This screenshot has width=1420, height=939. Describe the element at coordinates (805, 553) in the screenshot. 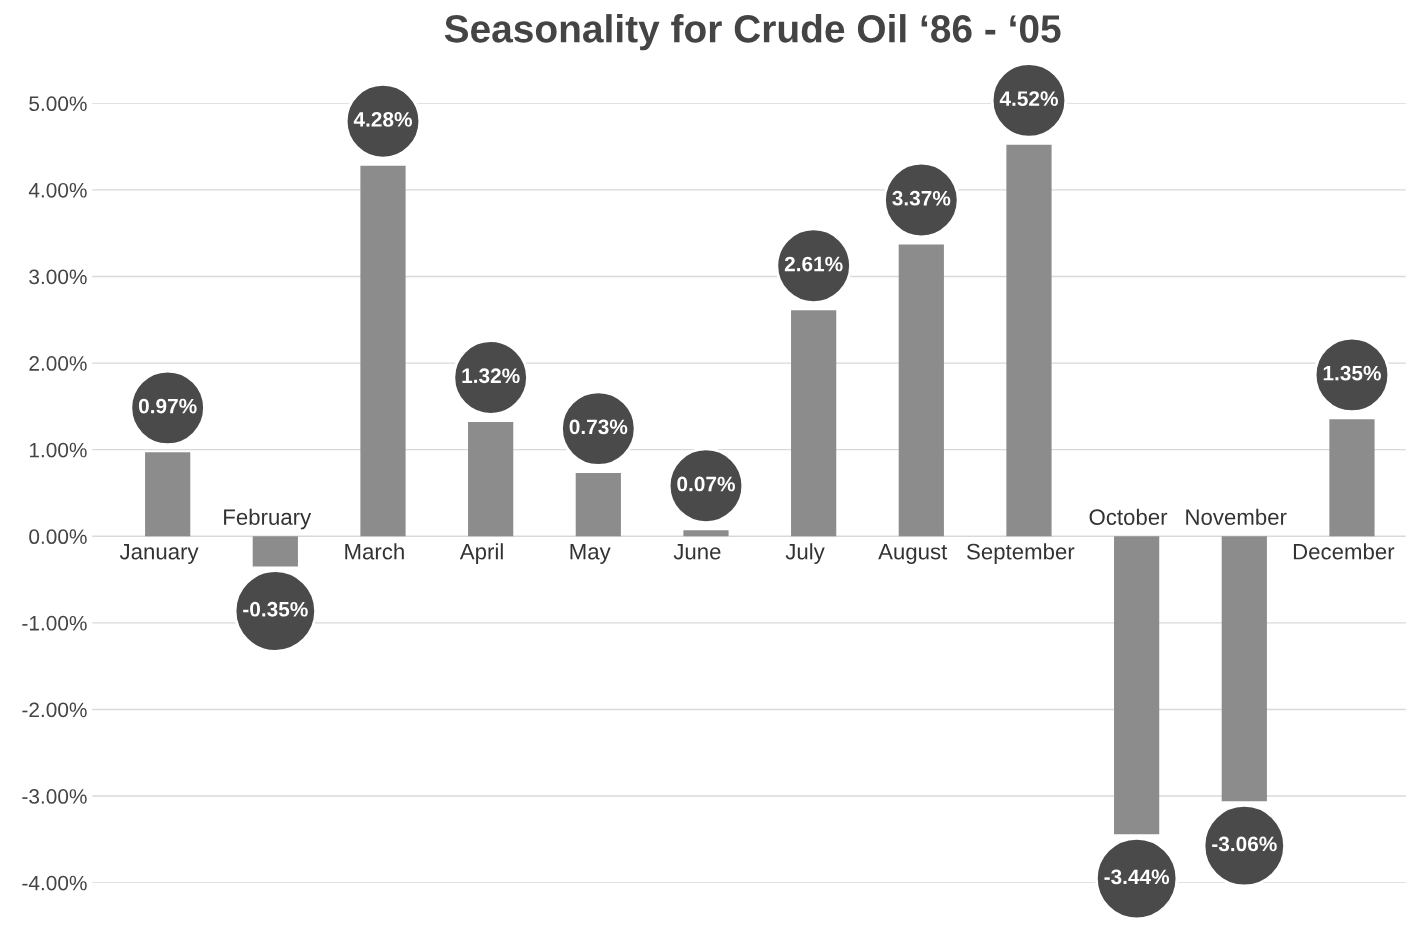

I see `x-tick-label: July` at that location.